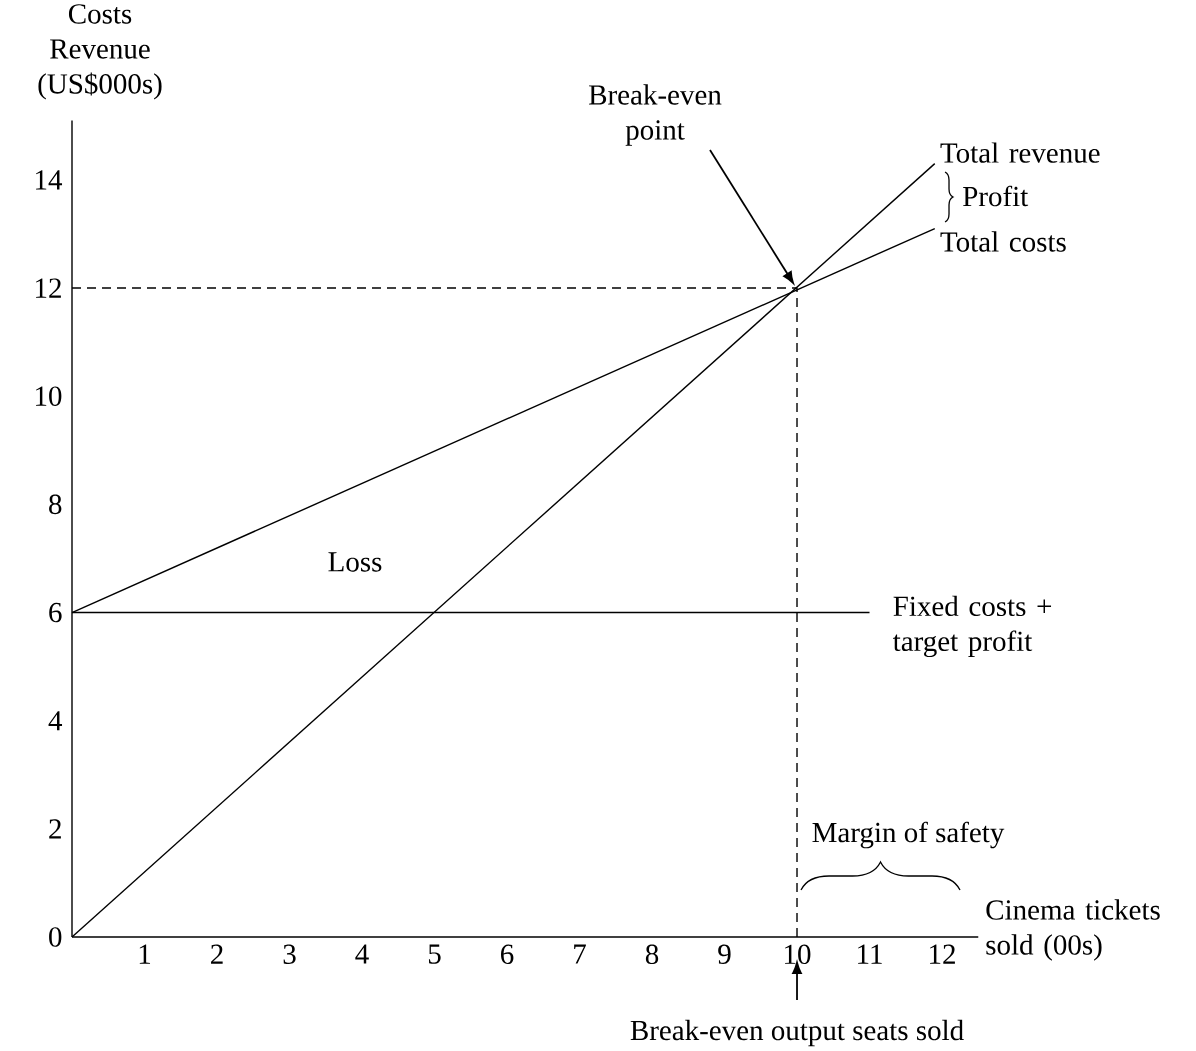 This screenshot has height=1051, width=1196. I want to click on x-tick-label: 5, so click(434, 954).